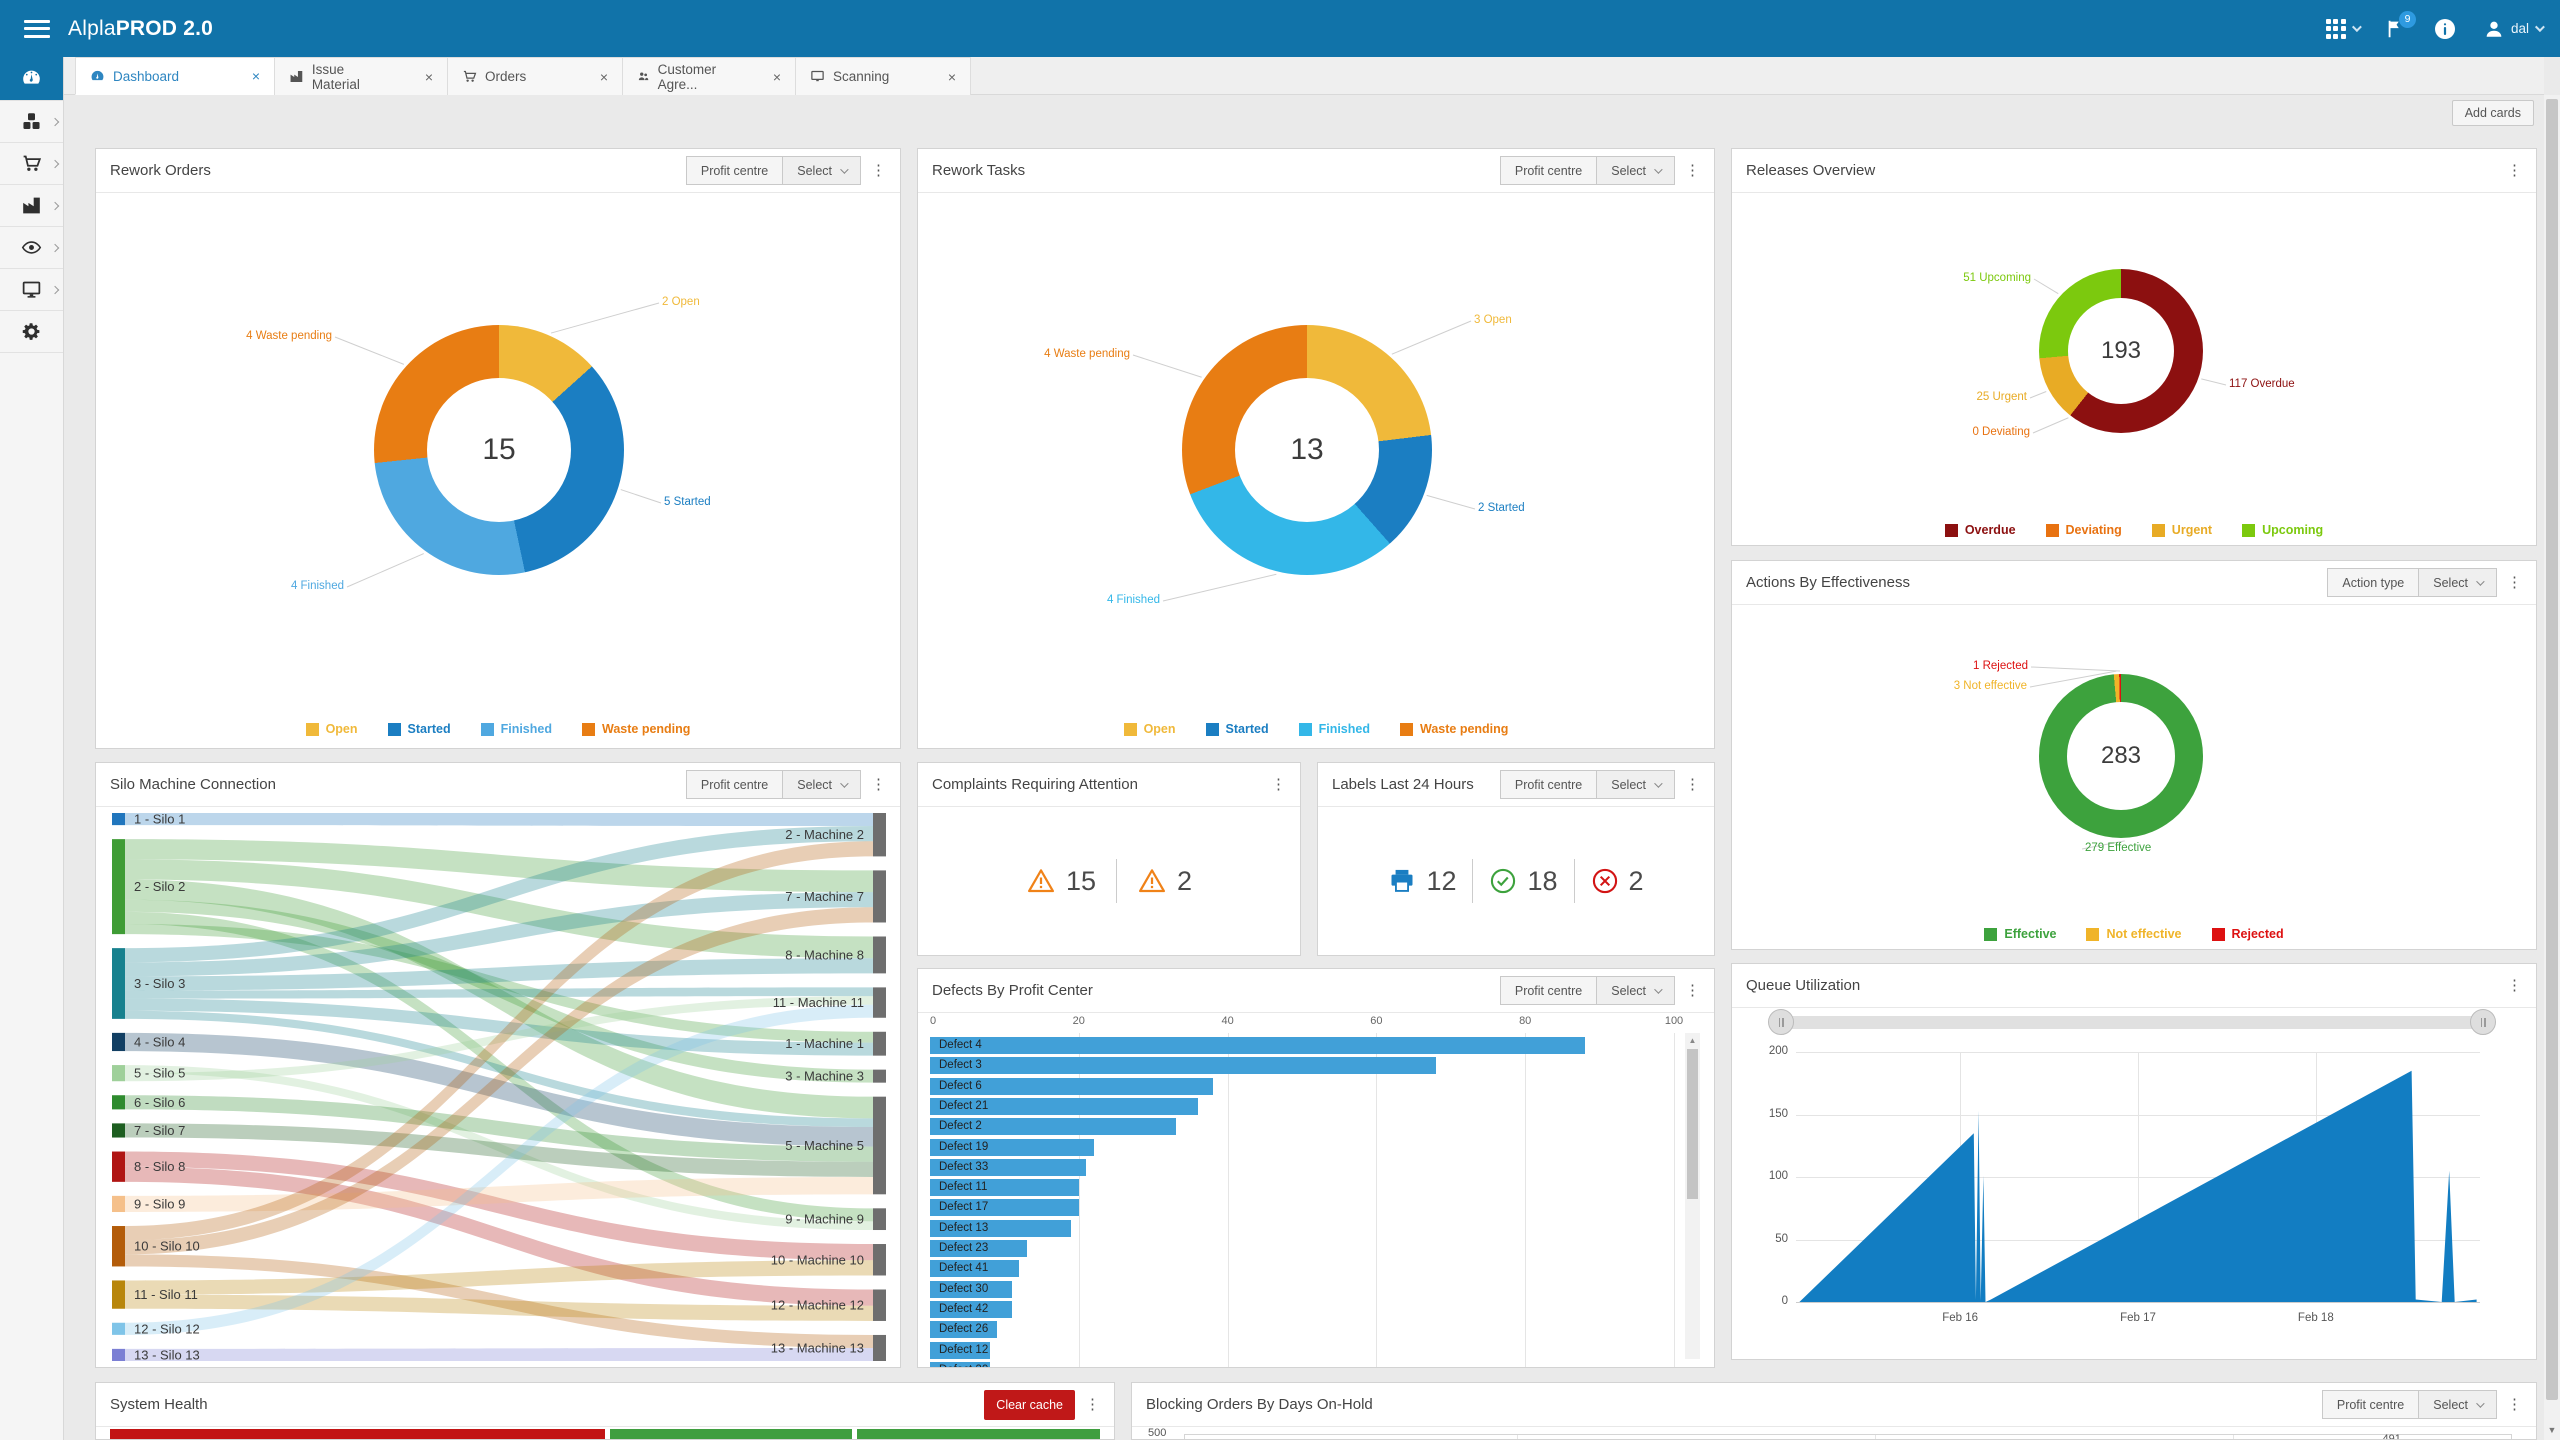 This screenshot has height=1440, width=2560. Describe the element at coordinates (2400, 25) in the screenshot. I see `notifications-button: 9` at that location.